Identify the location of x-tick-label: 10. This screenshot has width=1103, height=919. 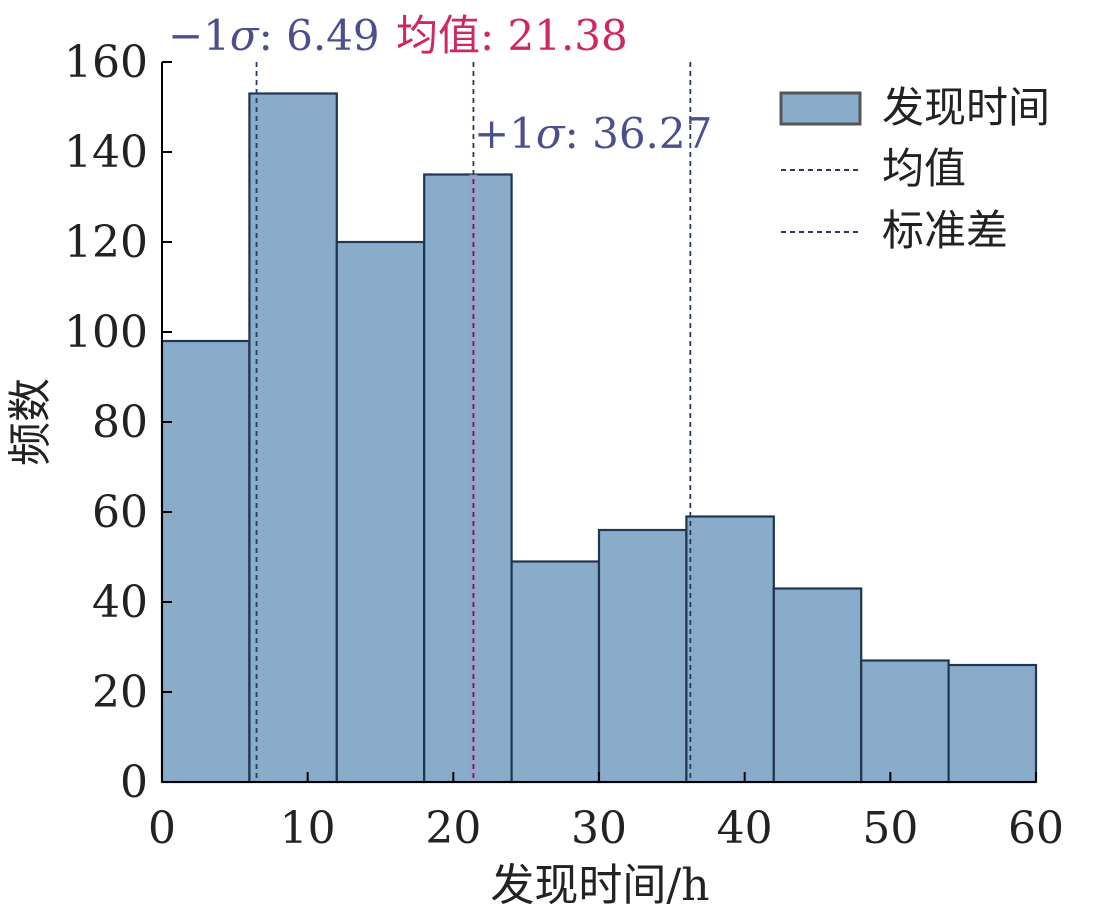
(308, 828).